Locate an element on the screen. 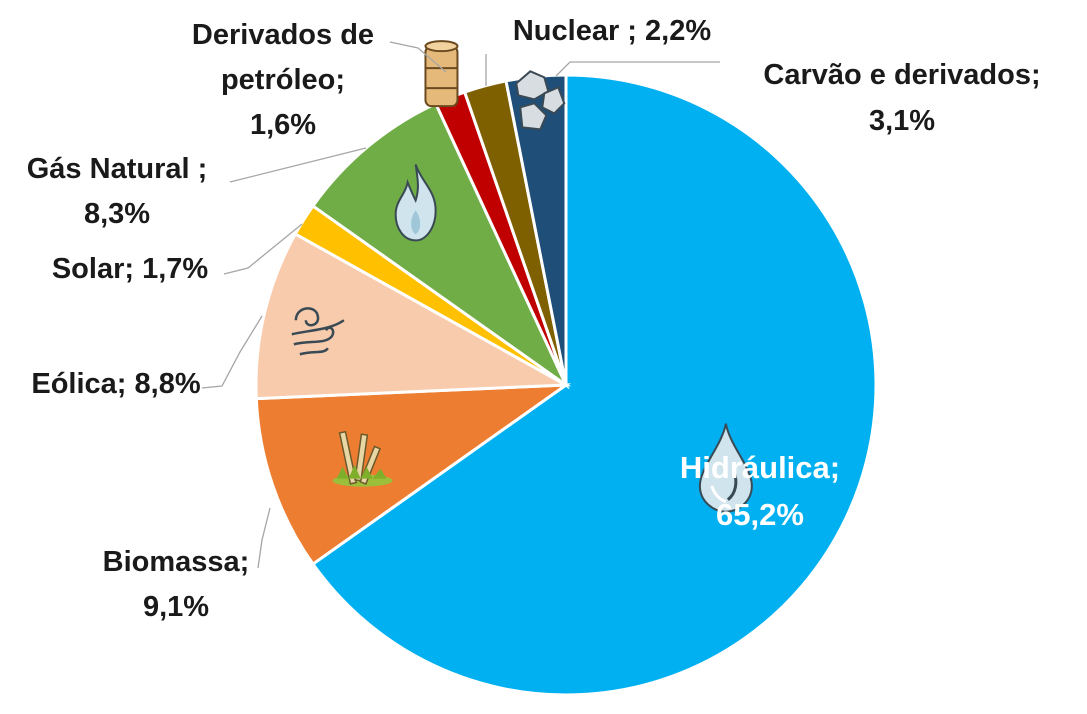 The height and width of the screenshot is (714, 1087). leader-eolica is located at coordinates (232, 352).